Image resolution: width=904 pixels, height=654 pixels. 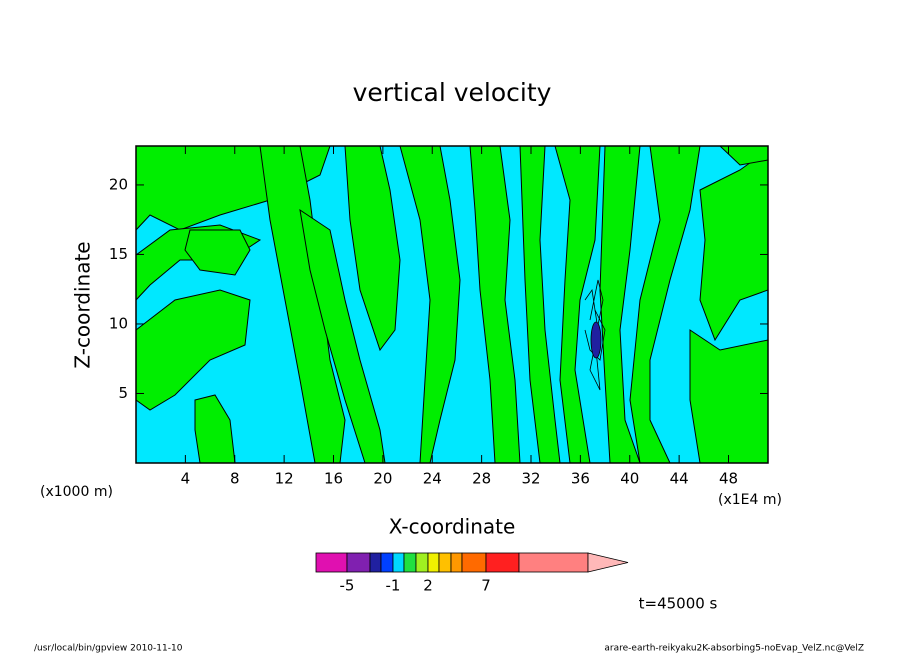 I want to click on x-axis-label: X-coordinate, so click(x=452, y=527).